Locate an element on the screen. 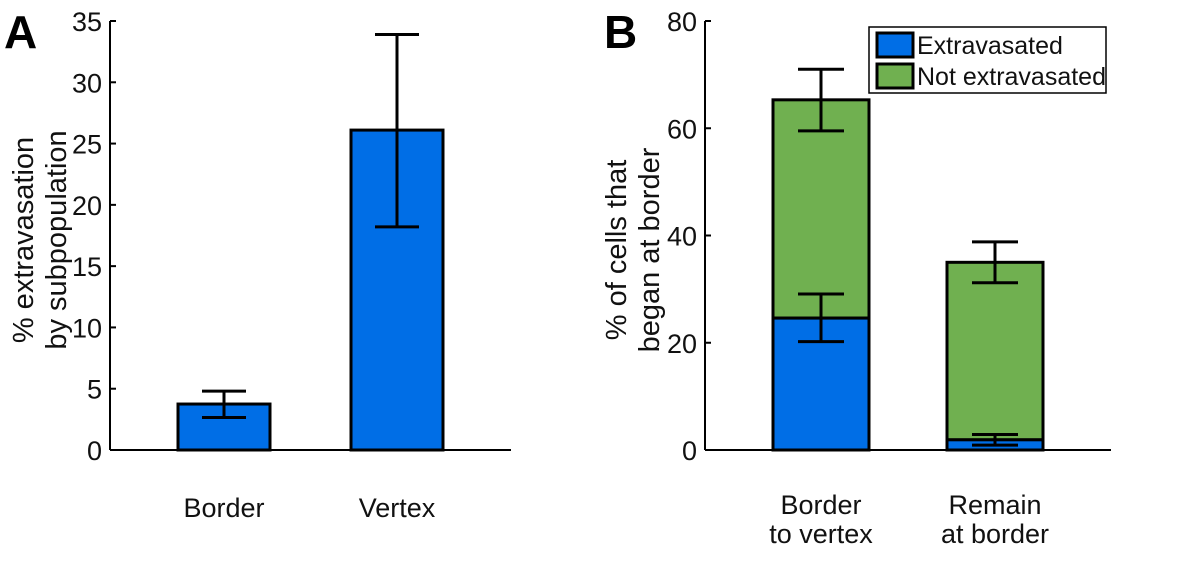 The image size is (1193, 561). y-tick-label: 30 is located at coordinates (87, 83).